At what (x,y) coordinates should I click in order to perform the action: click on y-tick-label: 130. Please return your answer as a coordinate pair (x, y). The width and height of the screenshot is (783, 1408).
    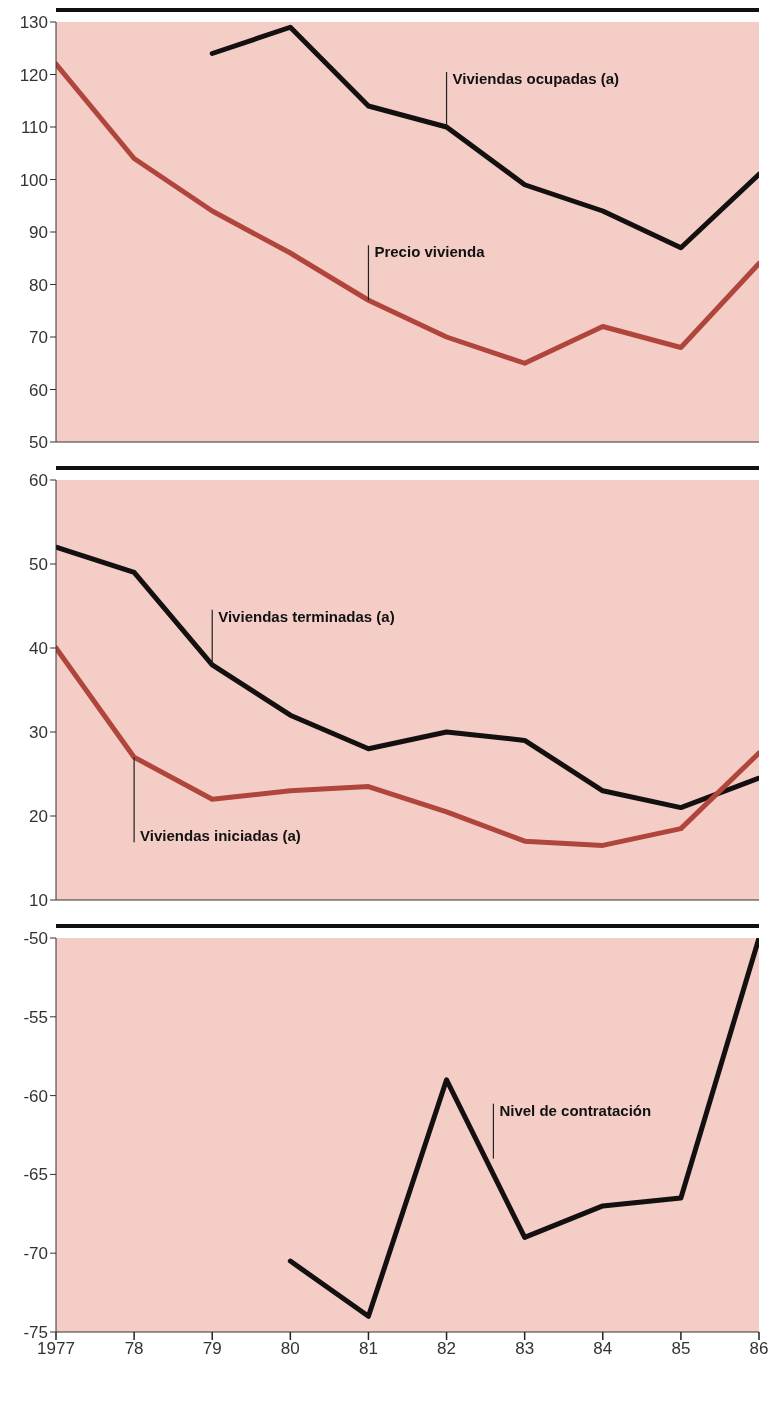
    Looking at the image, I should click on (33, 23).